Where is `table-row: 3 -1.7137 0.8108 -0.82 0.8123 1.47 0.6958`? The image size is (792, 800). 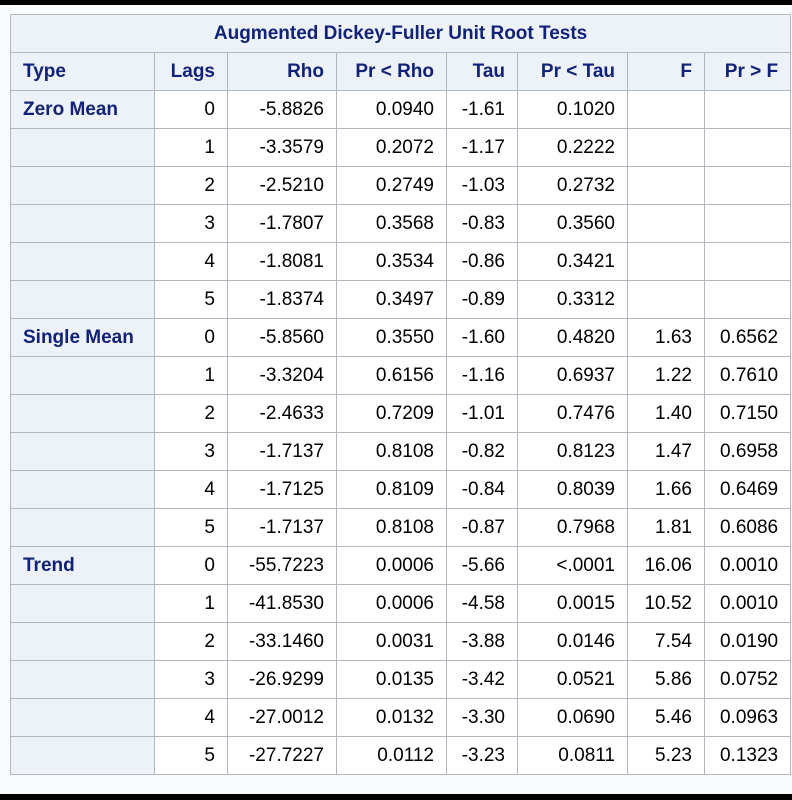 table-row: 3 -1.7137 0.8108 -0.82 0.8123 1.47 0.6958 is located at coordinates (401, 451).